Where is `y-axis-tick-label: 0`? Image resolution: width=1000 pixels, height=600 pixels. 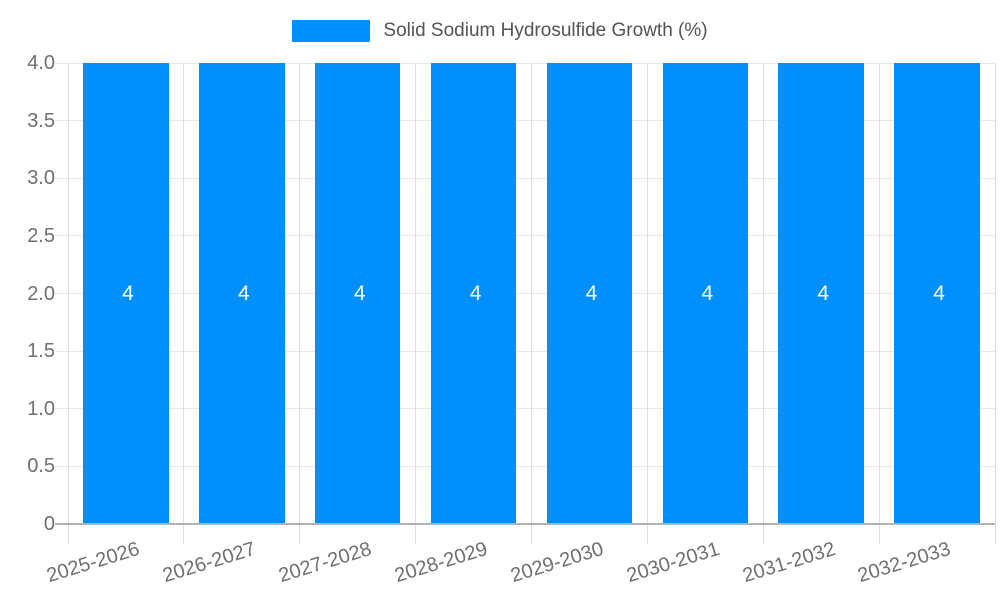
y-axis-tick-label: 0 is located at coordinates (49, 524).